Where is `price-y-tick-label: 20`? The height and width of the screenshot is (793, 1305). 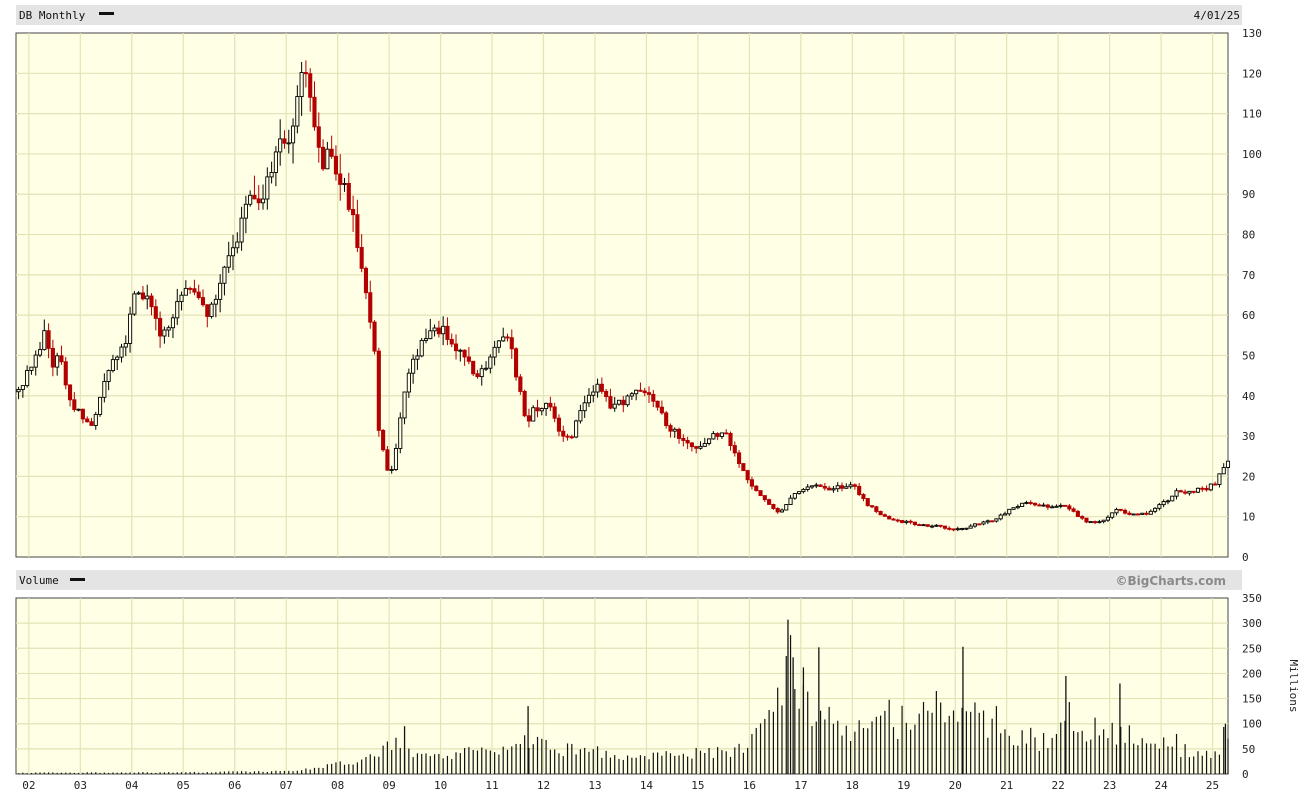 price-y-tick-label: 20 is located at coordinates (1248, 476).